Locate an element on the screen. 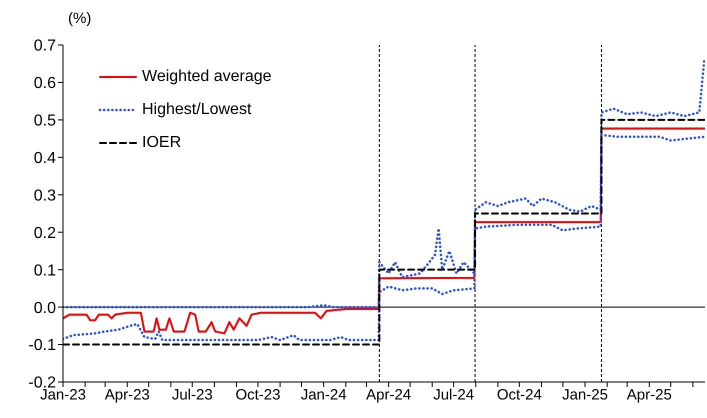  y-tick-label: 0.0 is located at coordinates (45, 308).